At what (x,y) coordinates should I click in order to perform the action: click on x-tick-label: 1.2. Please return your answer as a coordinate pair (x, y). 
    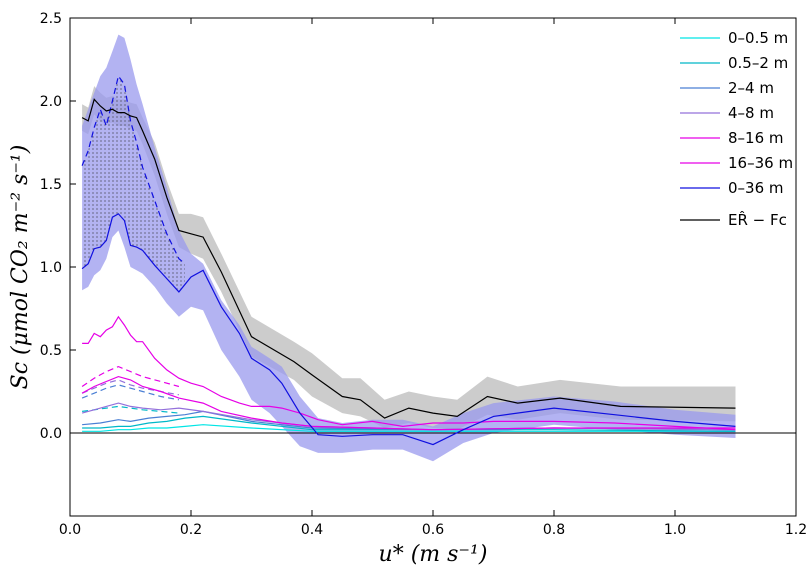
    Looking at the image, I should click on (795, 530).